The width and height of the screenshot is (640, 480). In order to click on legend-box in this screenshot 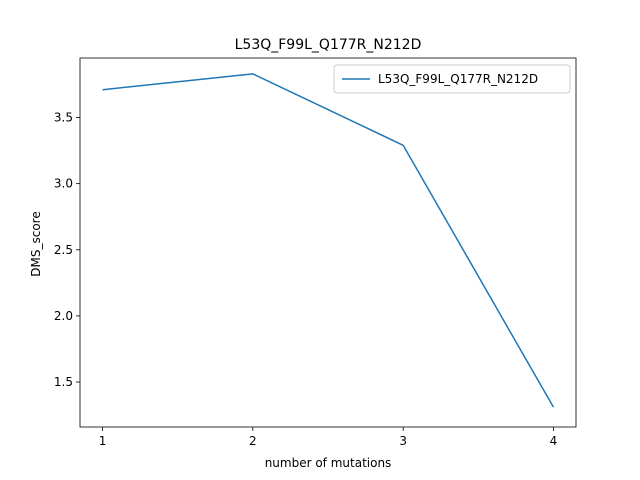, I will do `click(452, 79)`.